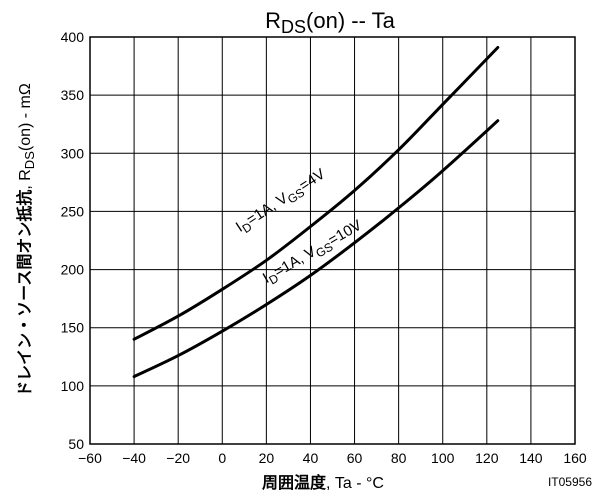 Image resolution: width=599 pixels, height=499 pixels. What do you see at coordinates (73, 95) in the screenshot?
I see `y-tick-label: 350` at bounding box center [73, 95].